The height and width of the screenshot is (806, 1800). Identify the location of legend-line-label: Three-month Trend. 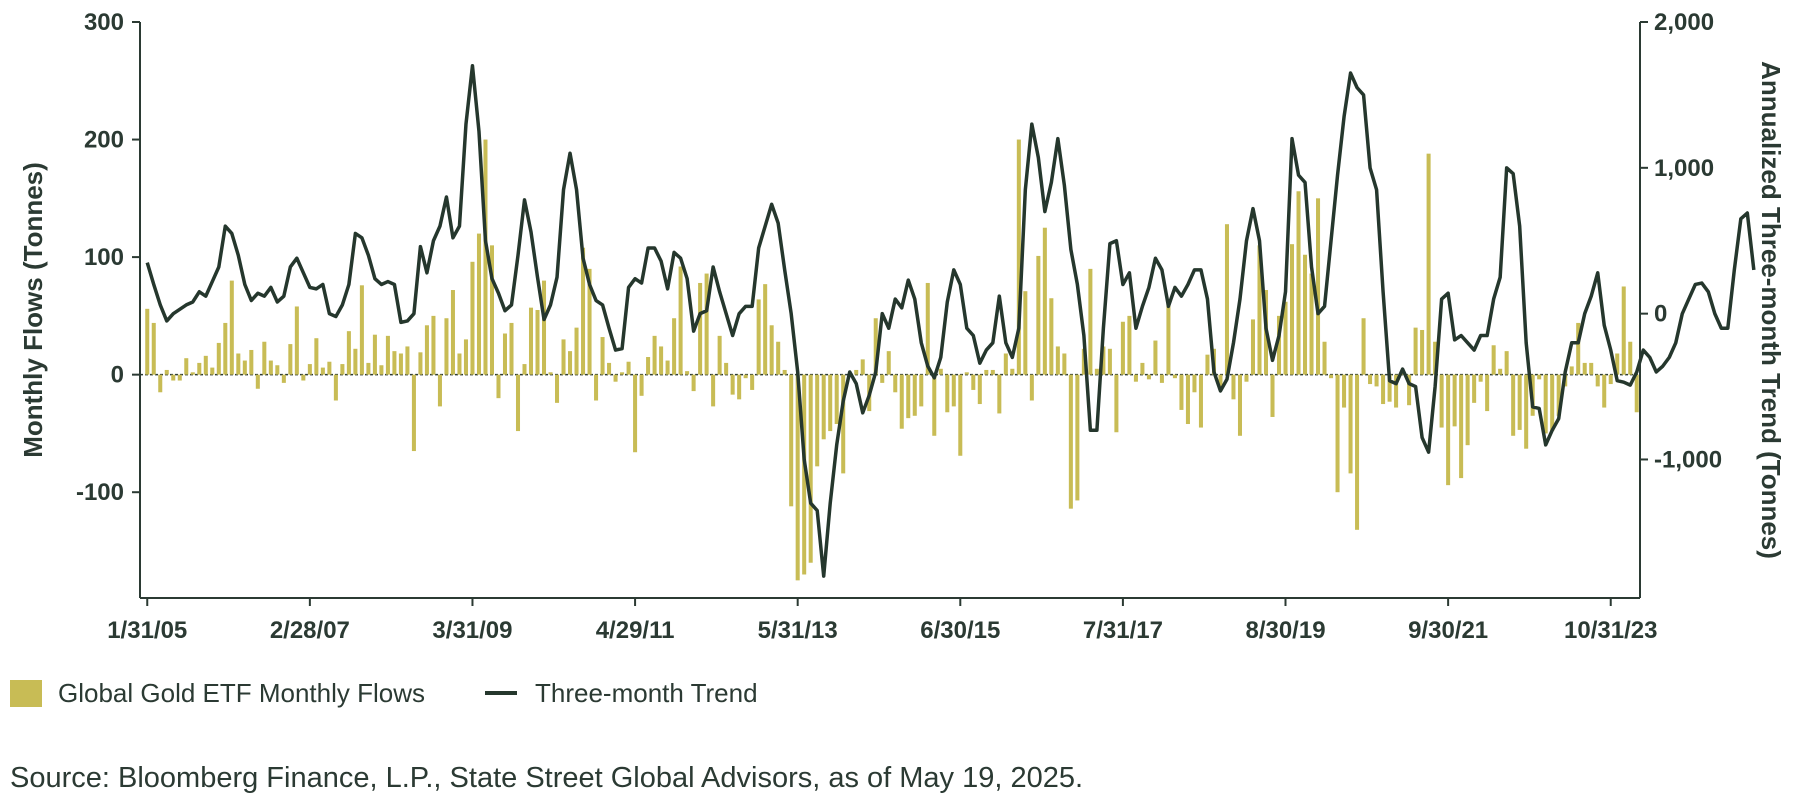
(646, 692).